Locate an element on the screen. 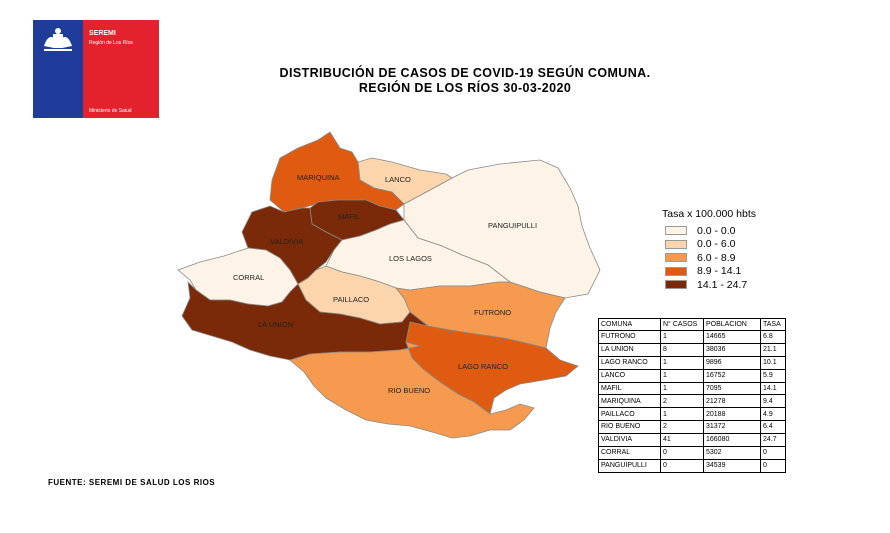  legend-label: 14.1 - 24.7 is located at coordinates (722, 284).